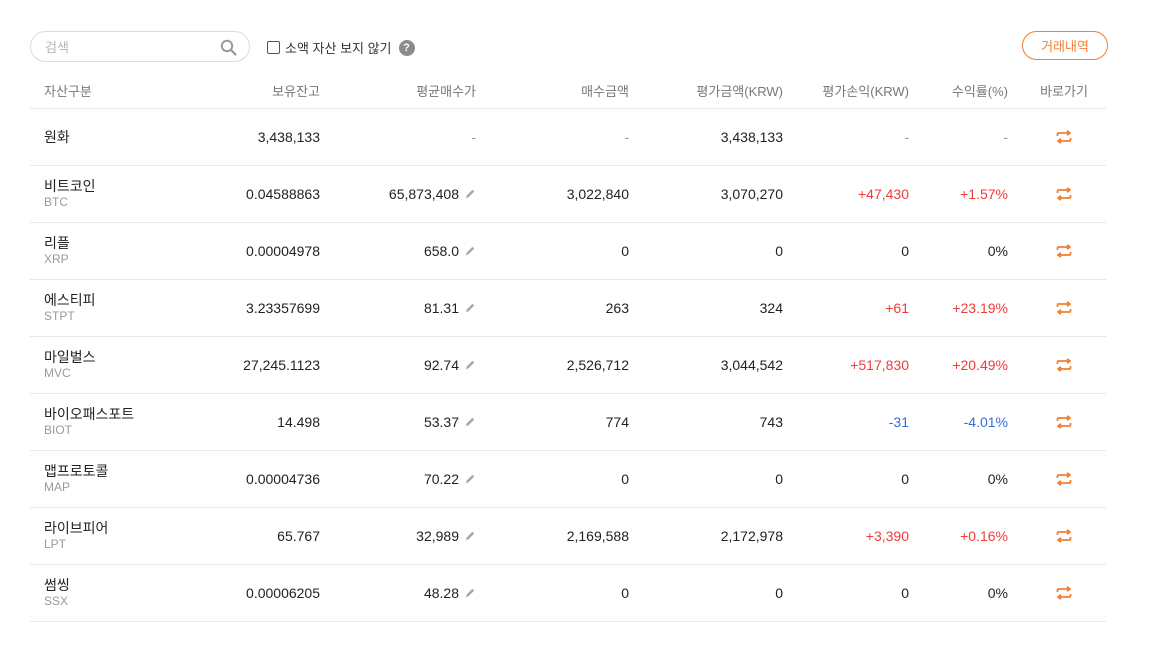  What do you see at coordinates (406, 47) in the screenshot?
I see `help-icon: ?` at bounding box center [406, 47].